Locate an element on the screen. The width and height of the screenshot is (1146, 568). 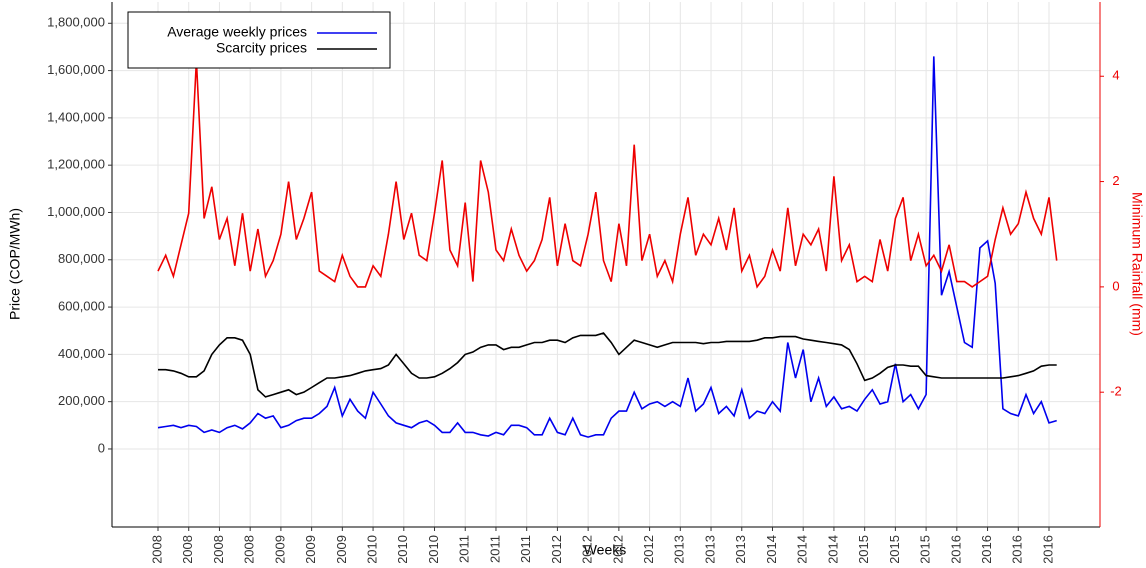
x-tick-label: 12–2008 is located at coordinates (249, 549).